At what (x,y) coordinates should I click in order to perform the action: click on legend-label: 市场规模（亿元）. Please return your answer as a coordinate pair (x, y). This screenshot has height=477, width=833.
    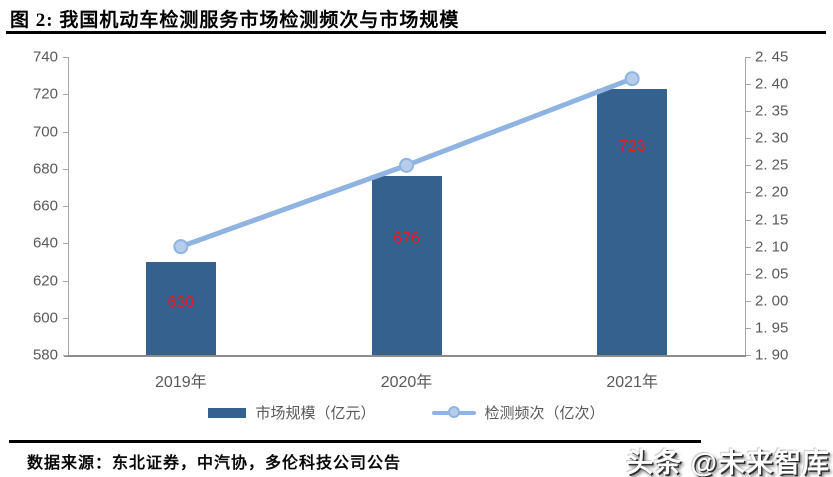
    Looking at the image, I should click on (315, 413).